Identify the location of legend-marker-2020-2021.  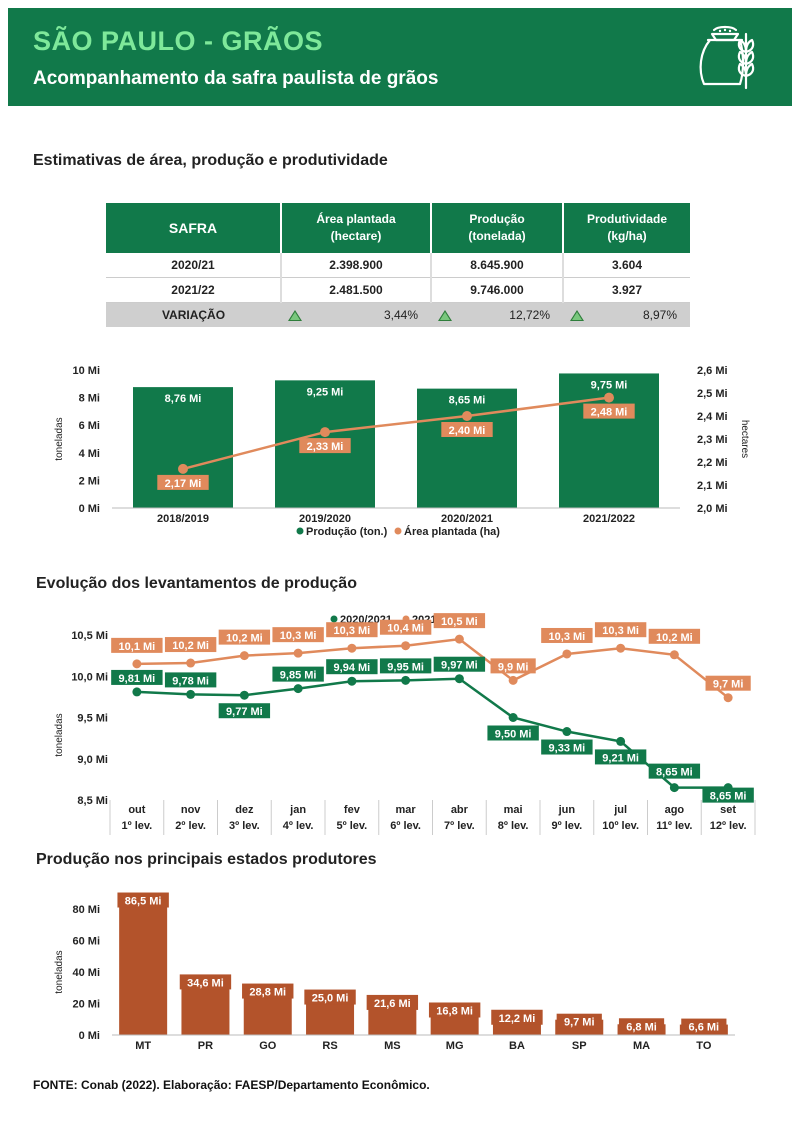
(334, 619).